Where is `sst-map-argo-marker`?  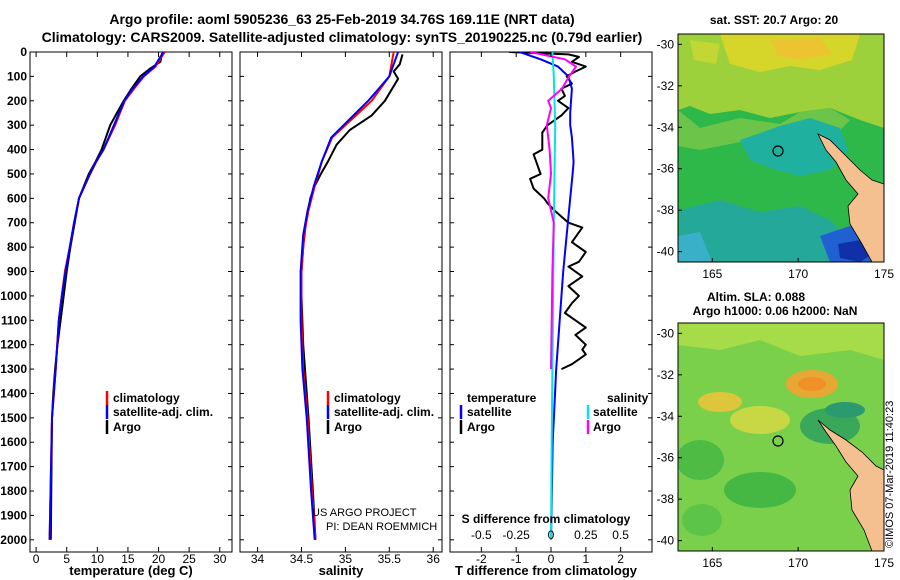
sst-map-argo-marker is located at coordinates (778, 151).